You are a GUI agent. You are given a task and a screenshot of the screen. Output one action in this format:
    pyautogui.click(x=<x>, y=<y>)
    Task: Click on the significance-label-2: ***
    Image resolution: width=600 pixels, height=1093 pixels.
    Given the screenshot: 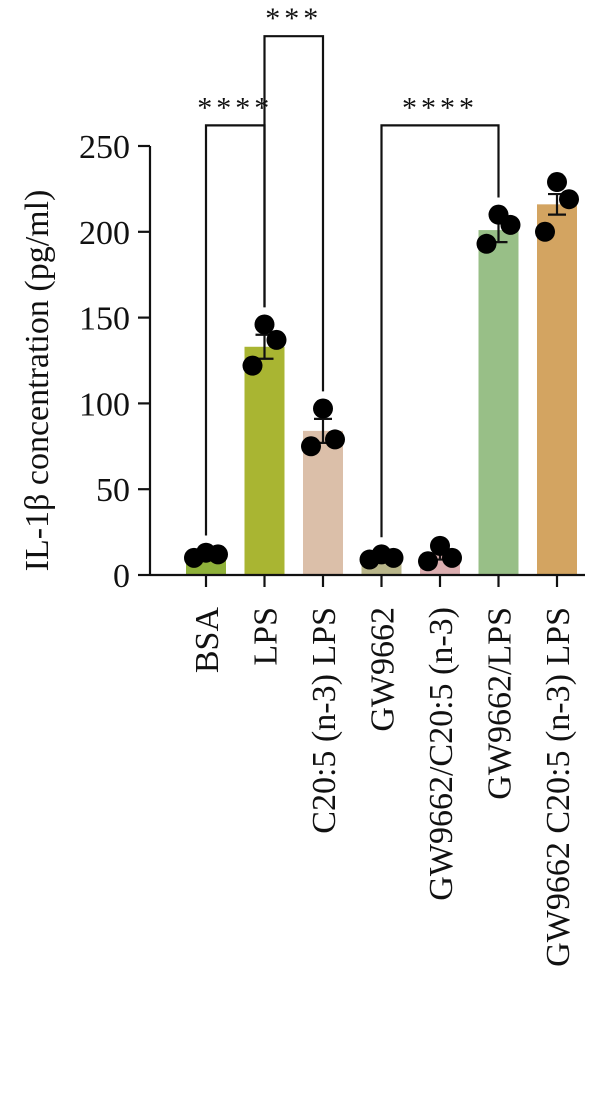 What is the action you would take?
    pyautogui.click(x=293, y=18)
    